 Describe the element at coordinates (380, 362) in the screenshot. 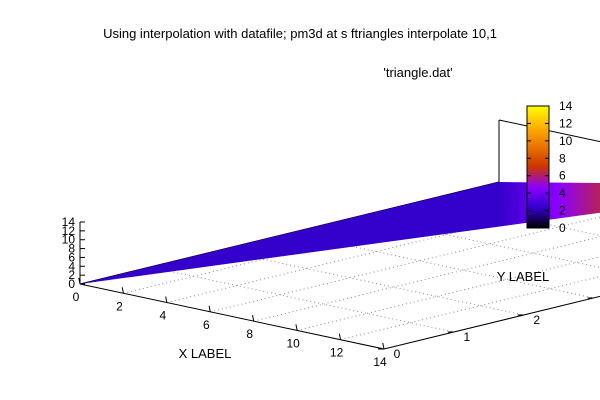

I see `x-tick-label: 14` at that location.